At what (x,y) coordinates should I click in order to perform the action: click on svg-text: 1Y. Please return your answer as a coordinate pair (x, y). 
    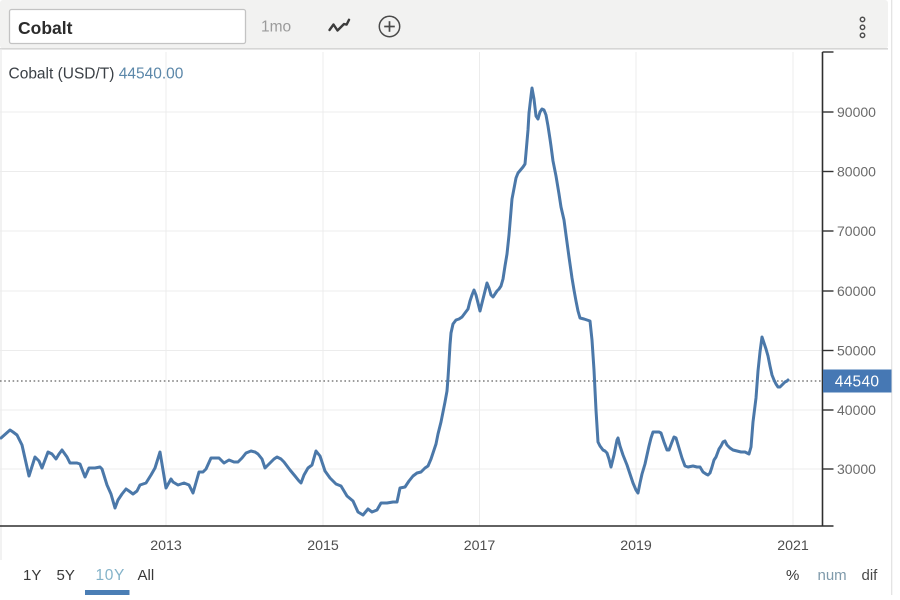
    Looking at the image, I should click on (32, 575).